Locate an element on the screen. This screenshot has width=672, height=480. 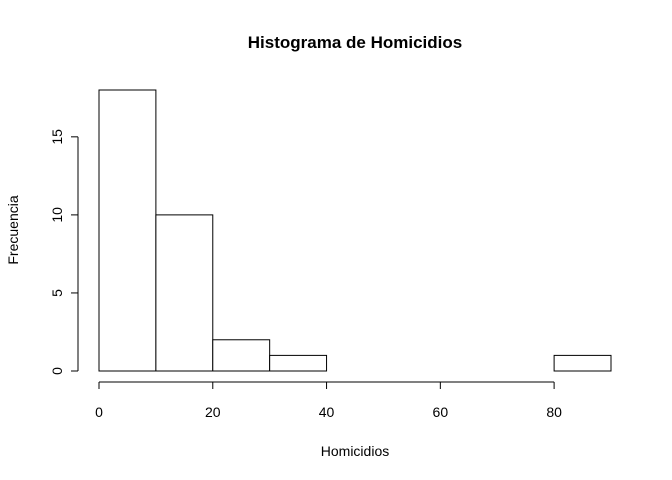
y-axis-label: Frecuencia is located at coordinates (13, 229).